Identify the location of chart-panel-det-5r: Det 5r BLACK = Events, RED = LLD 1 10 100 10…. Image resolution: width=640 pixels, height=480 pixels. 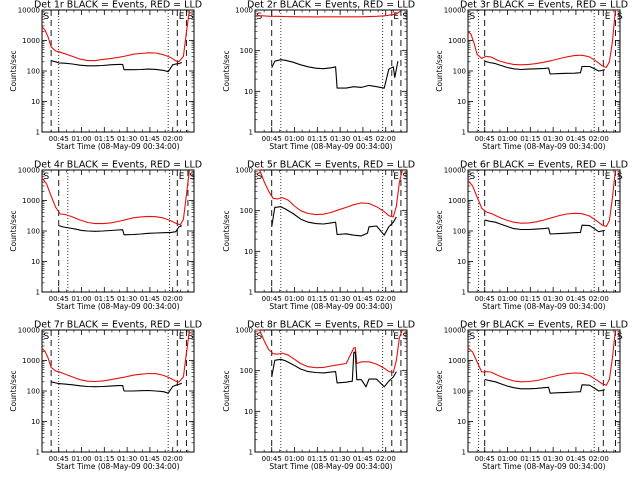
(318, 236).